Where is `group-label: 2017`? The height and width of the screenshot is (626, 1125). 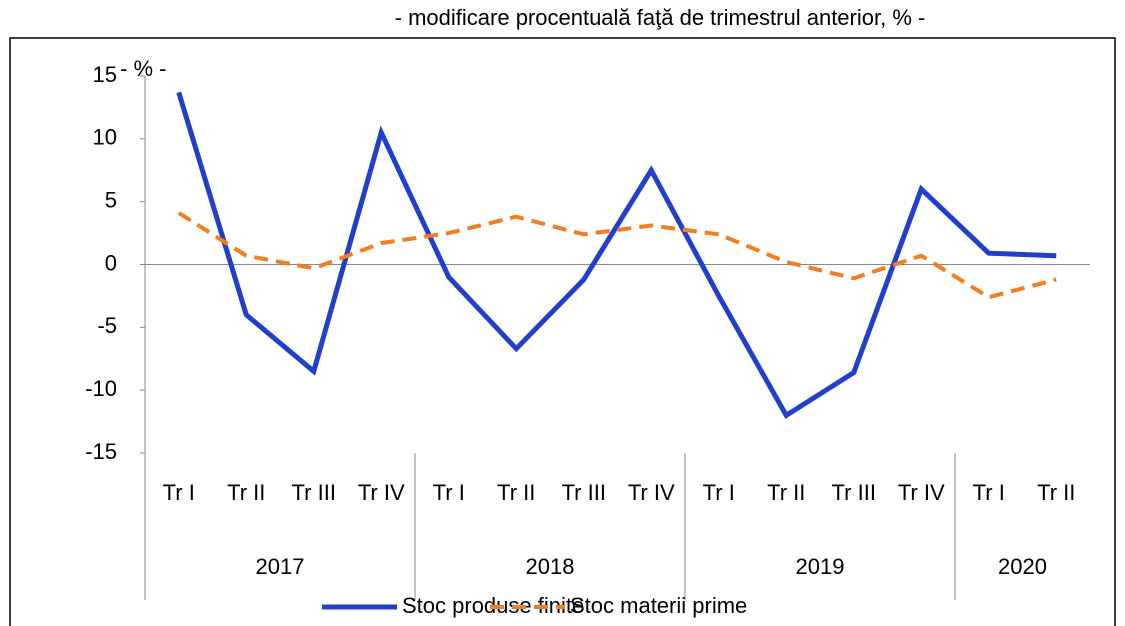 group-label: 2017 is located at coordinates (280, 566).